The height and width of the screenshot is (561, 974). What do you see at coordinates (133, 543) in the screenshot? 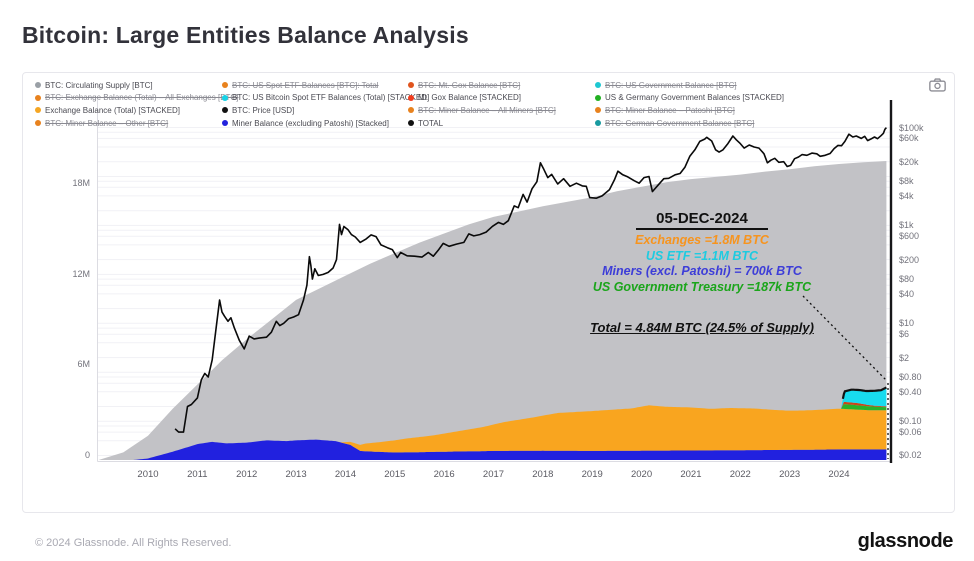
I see `copyright-text: © 2024 Glassnode. All Rights Reserved.` at bounding box center [133, 543].